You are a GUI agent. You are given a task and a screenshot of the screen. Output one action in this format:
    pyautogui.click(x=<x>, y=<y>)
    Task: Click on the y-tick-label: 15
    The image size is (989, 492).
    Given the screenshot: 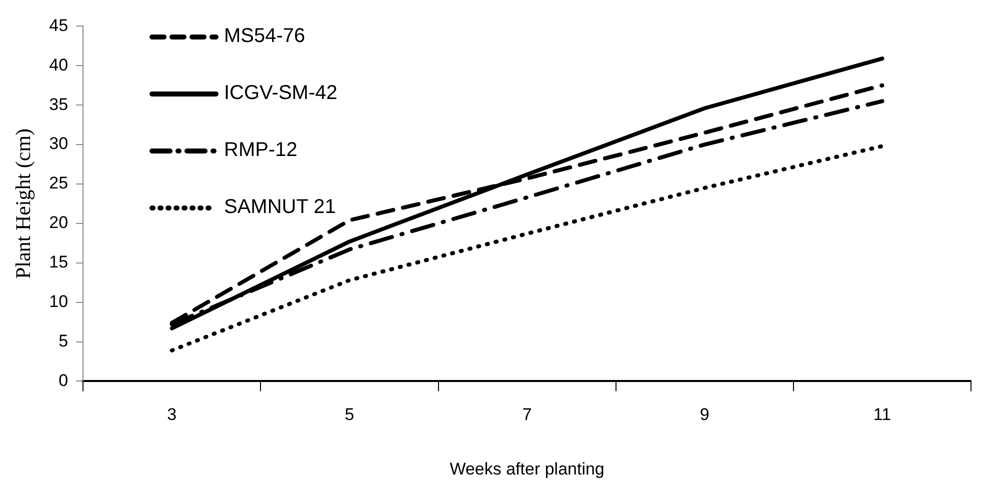 What is the action you would take?
    pyautogui.click(x=58, y=262)
    